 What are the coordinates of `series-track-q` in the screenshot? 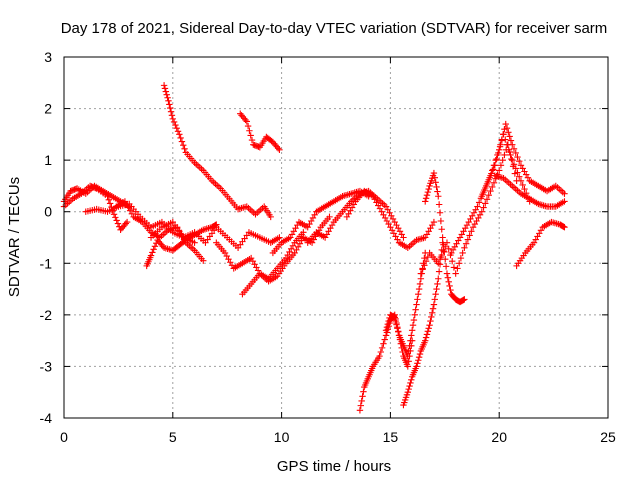 It's located at (445, 237).